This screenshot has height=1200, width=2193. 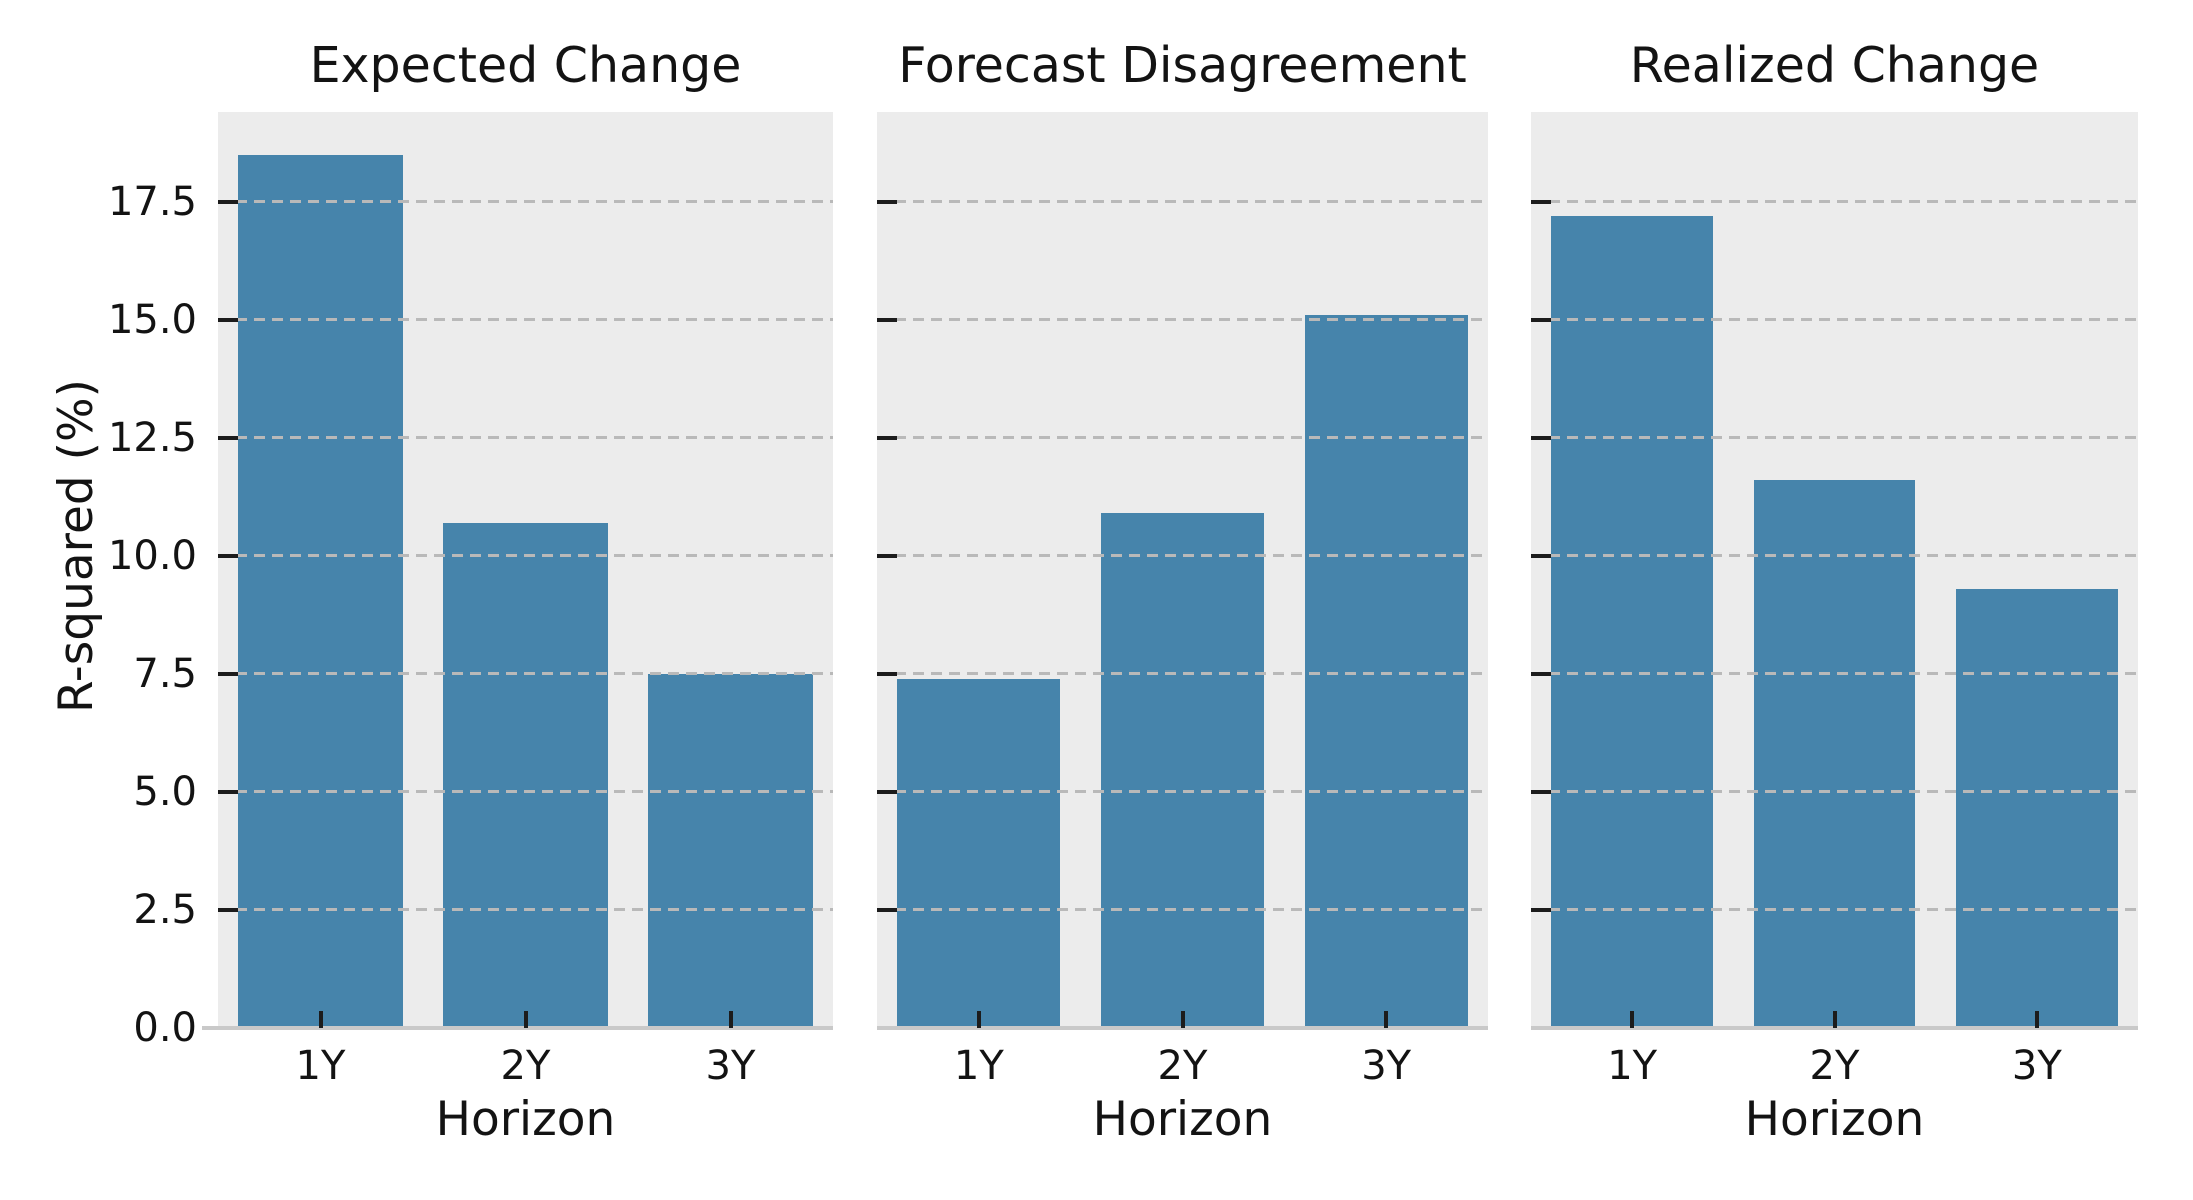 What do you see at coordinates (152, 319) in the screenshot?
I see `y-tick-label: 15.0` at bounding box center [152, 319].